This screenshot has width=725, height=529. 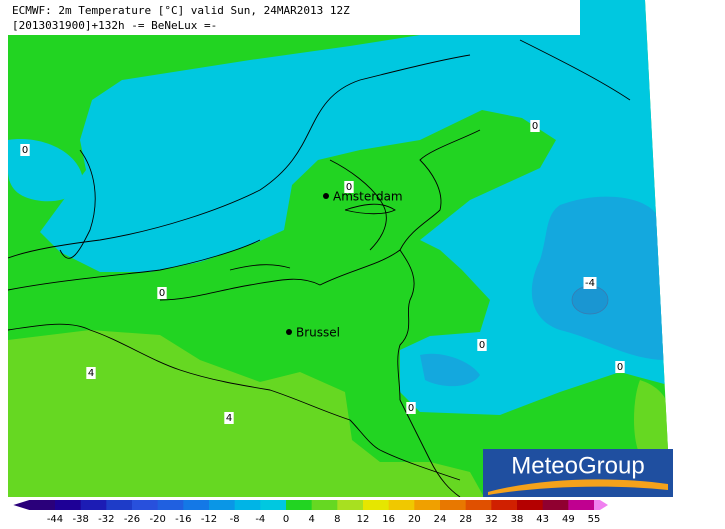 What do you see at coordinates (578, 487) in the screenshot?
I see `logo-swoosh` at bounding box center [578, 487].